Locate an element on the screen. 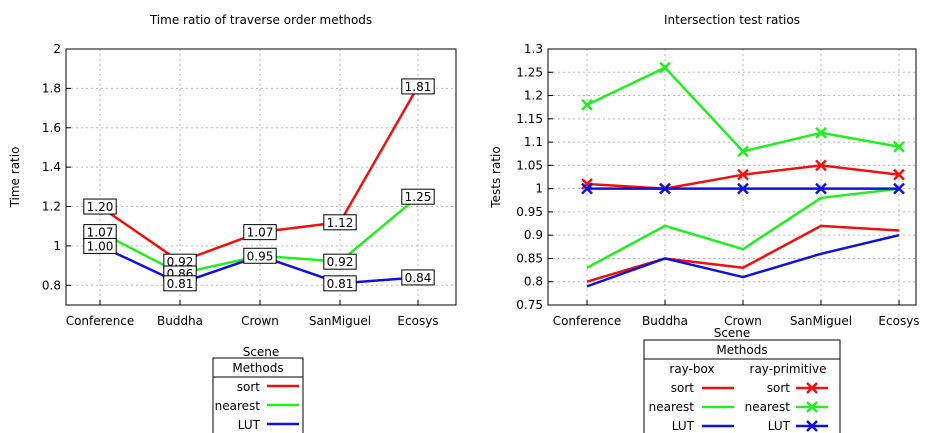 The width and height of the screenshot is (928, 433). y-tick-label: 1.15 is located at coordinates (529, 119).